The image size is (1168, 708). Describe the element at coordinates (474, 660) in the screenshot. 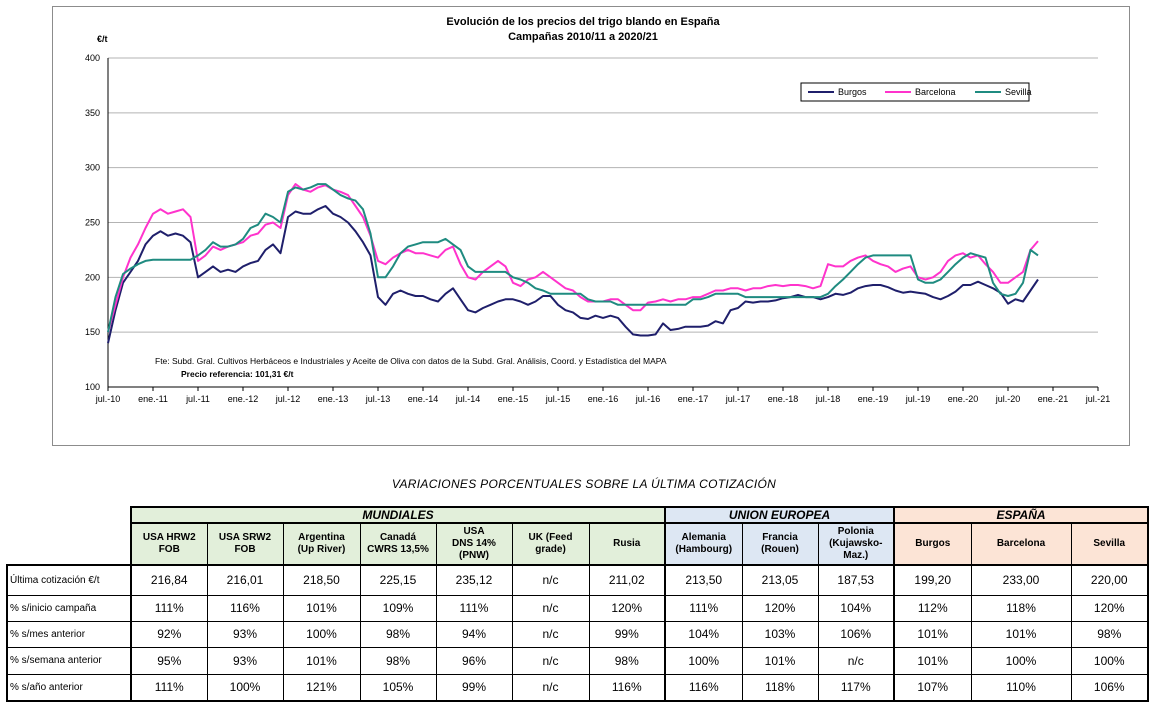

I see `table-cell: 96%` at that location.